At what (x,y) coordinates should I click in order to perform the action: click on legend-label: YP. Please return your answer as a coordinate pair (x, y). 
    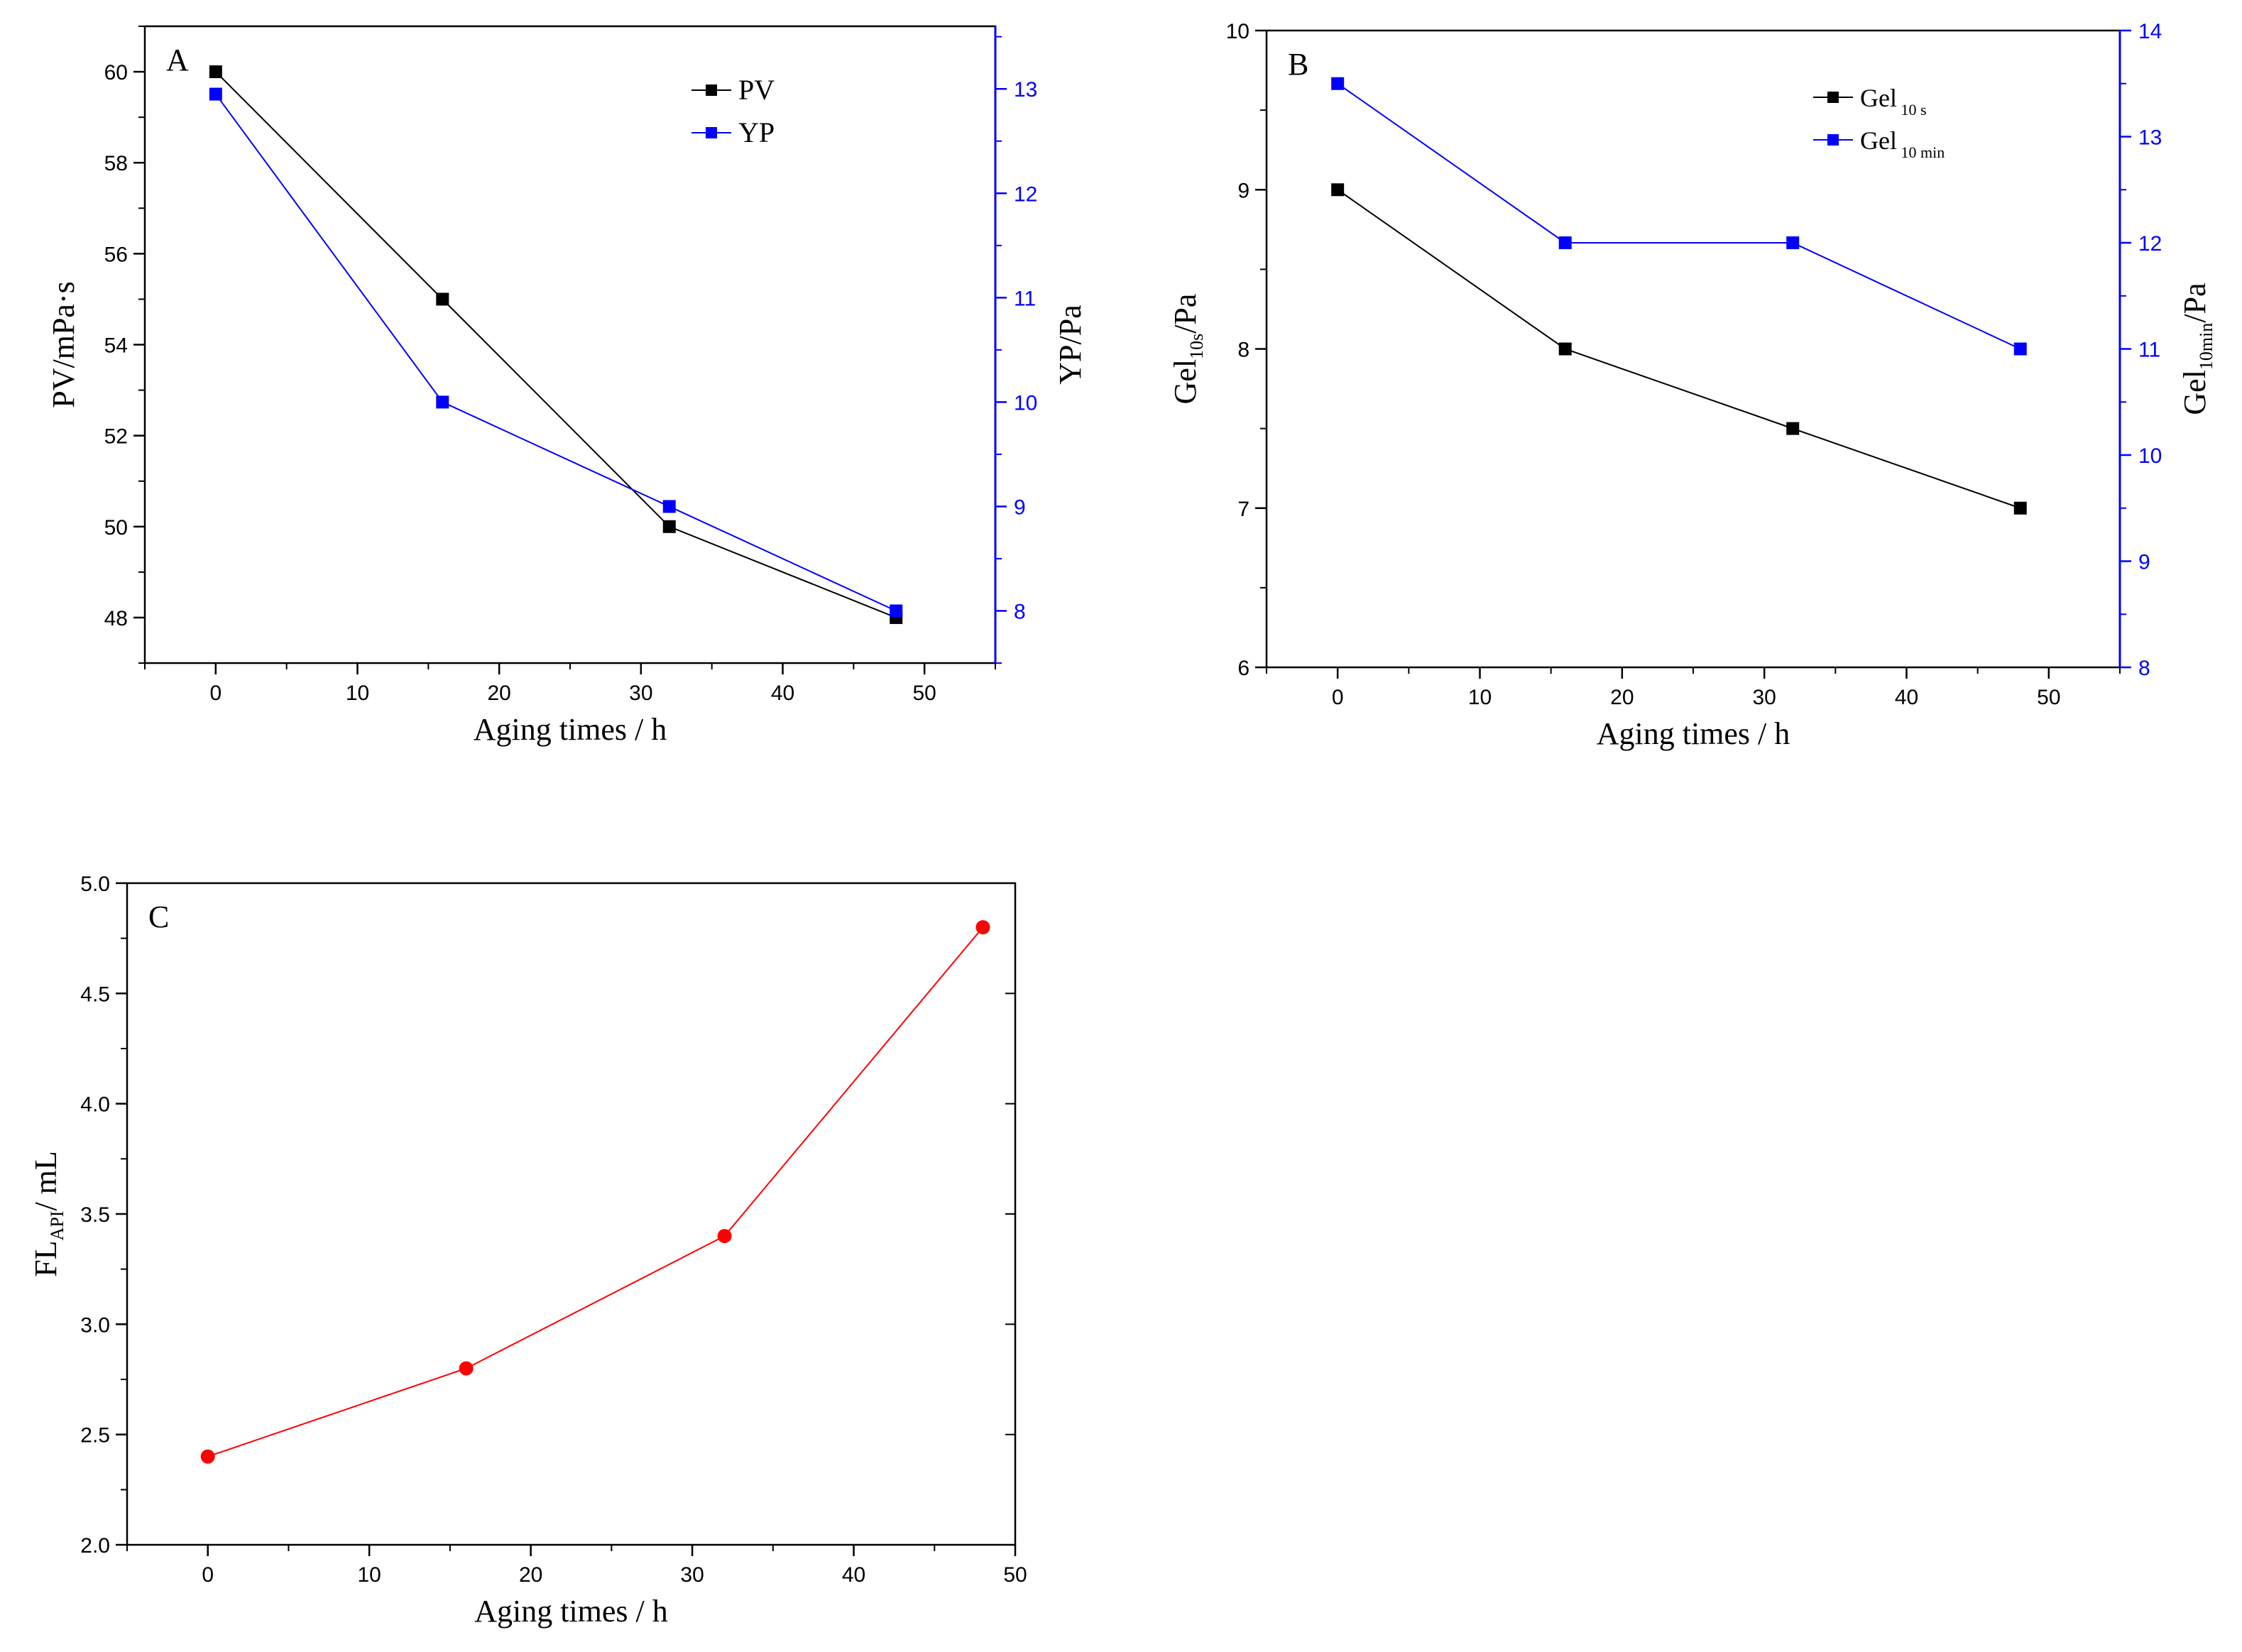
    Looking at the image, I should click on (756, 132).